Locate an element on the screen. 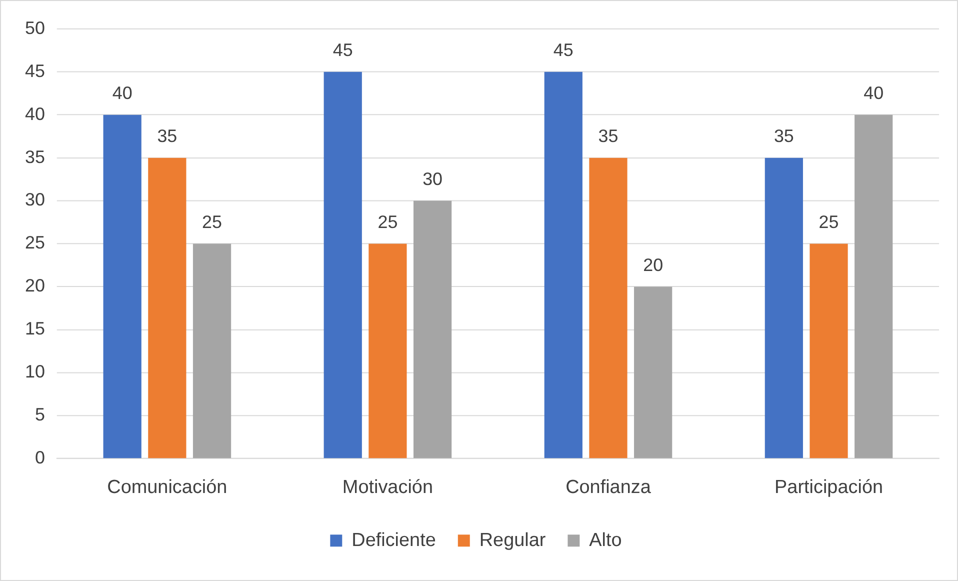 The width and height of the screenshot is (958, 581). y-tick-label: 15 is located at coordinates (34, 328).